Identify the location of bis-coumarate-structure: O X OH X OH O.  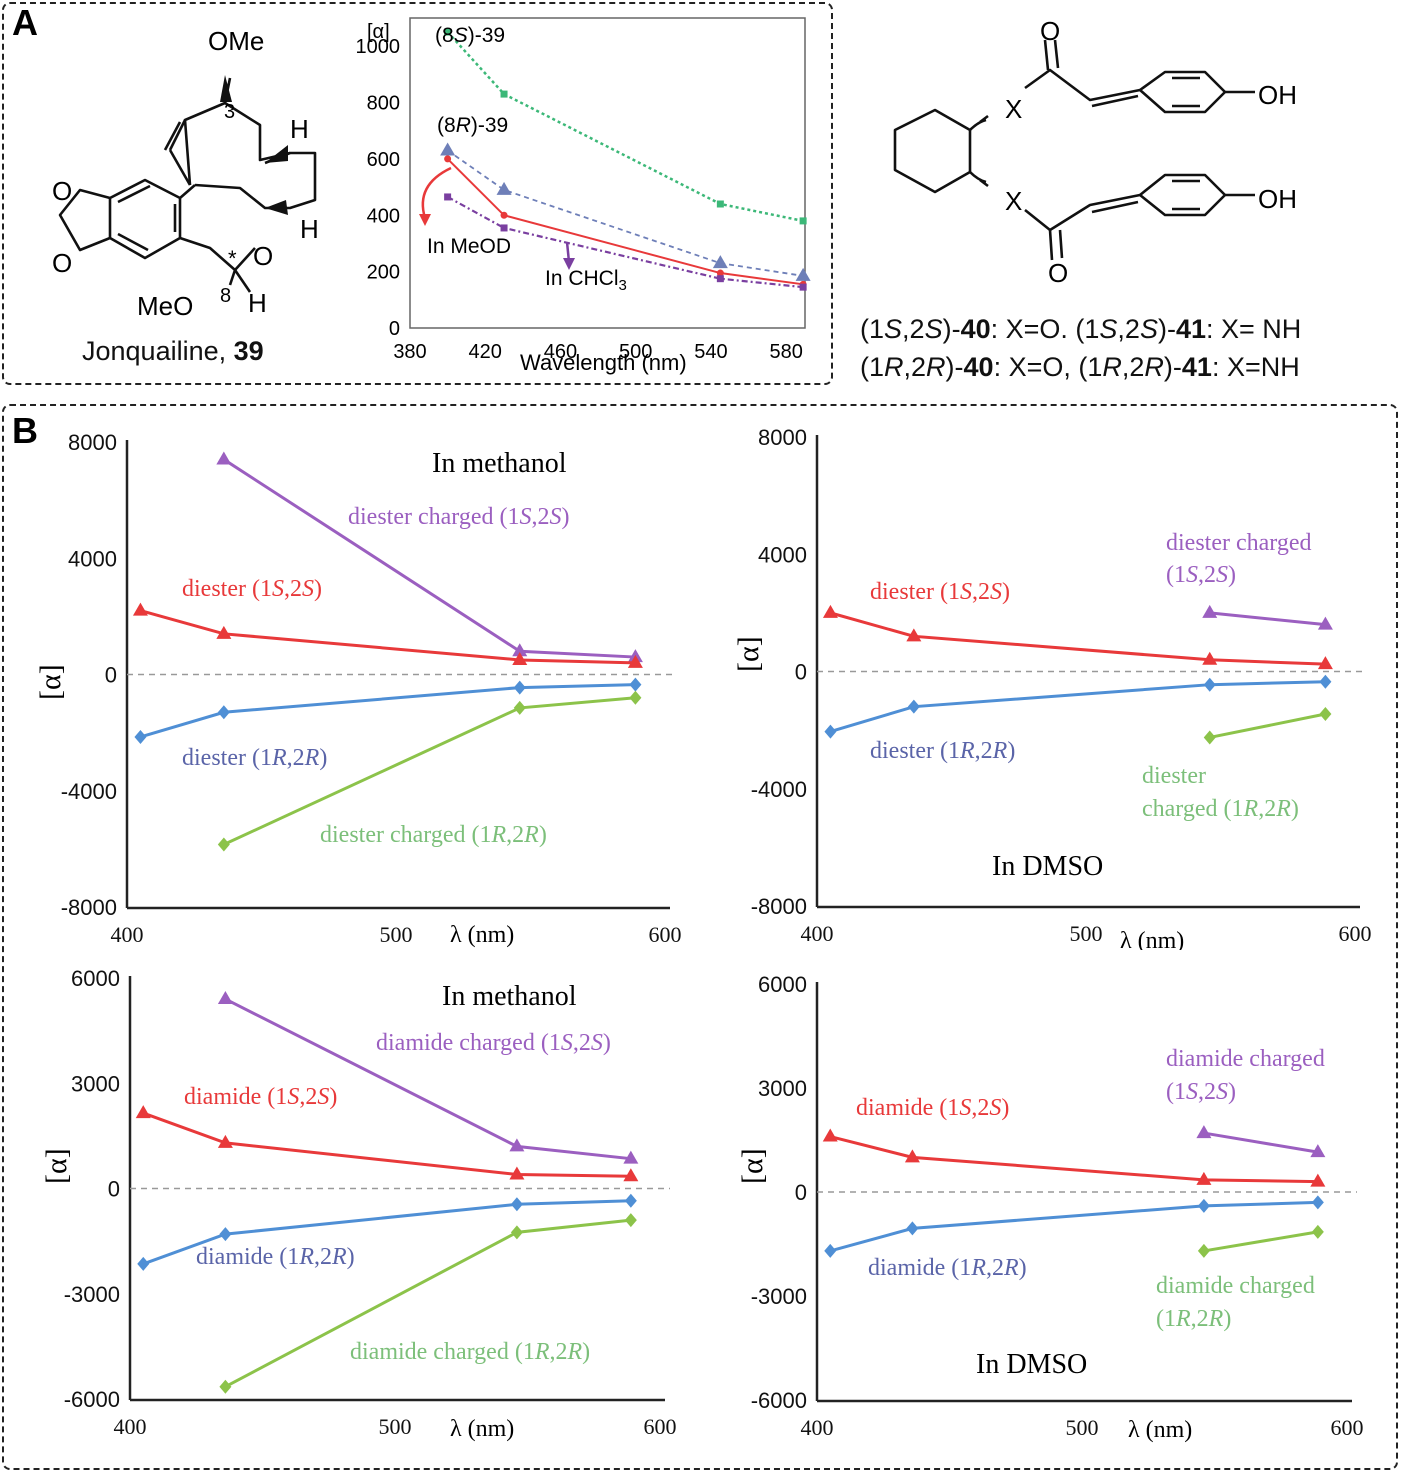
(1095, 152).